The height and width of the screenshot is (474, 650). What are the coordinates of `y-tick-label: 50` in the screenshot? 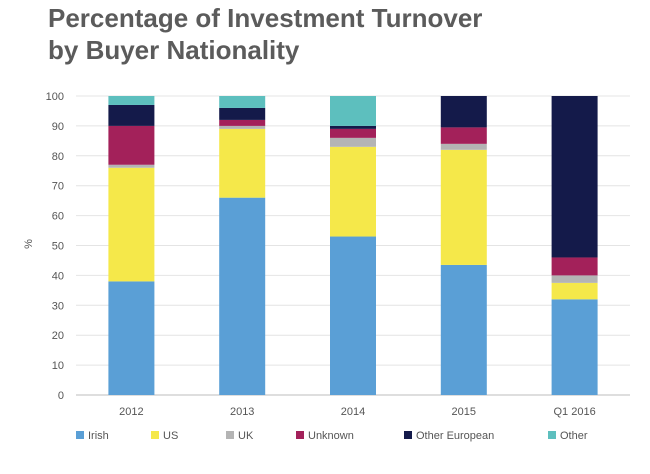 It's located at (58, 247).